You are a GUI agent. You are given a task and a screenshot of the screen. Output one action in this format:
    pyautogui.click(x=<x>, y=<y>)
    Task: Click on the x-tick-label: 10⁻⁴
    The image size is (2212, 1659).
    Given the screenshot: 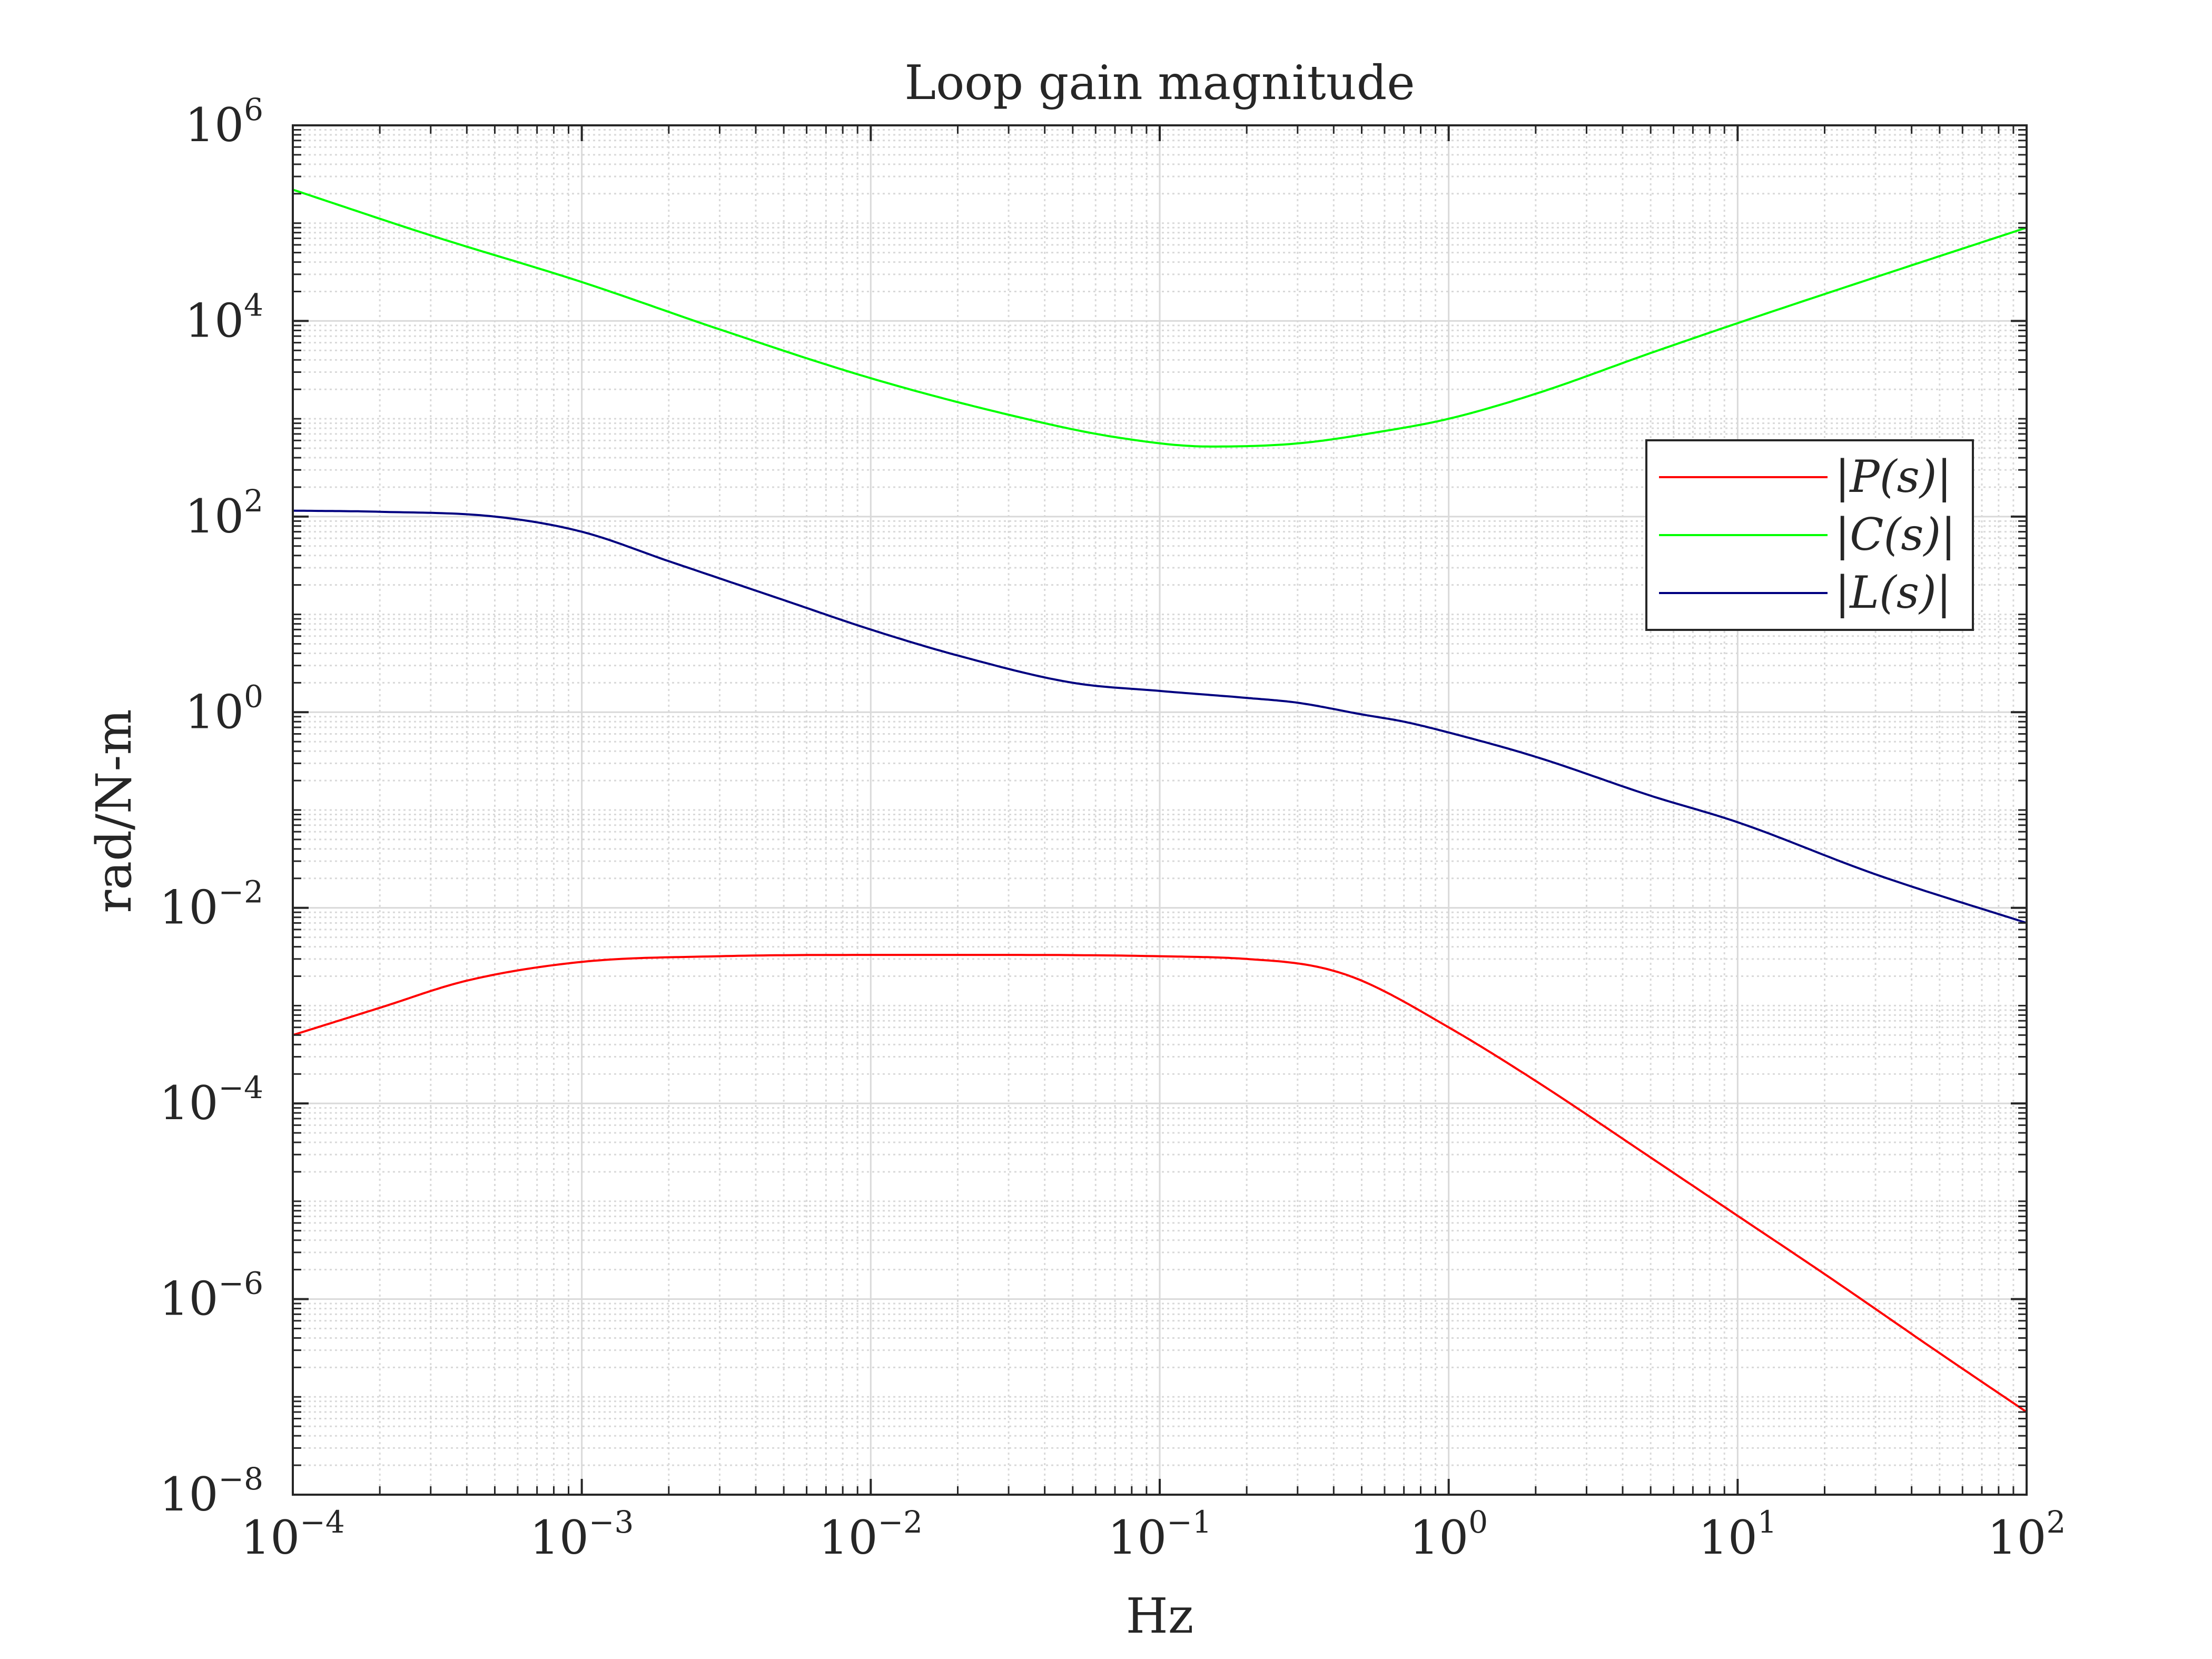 What is the action you would take?
    pyautogui.click(x=292, y=1534)
    